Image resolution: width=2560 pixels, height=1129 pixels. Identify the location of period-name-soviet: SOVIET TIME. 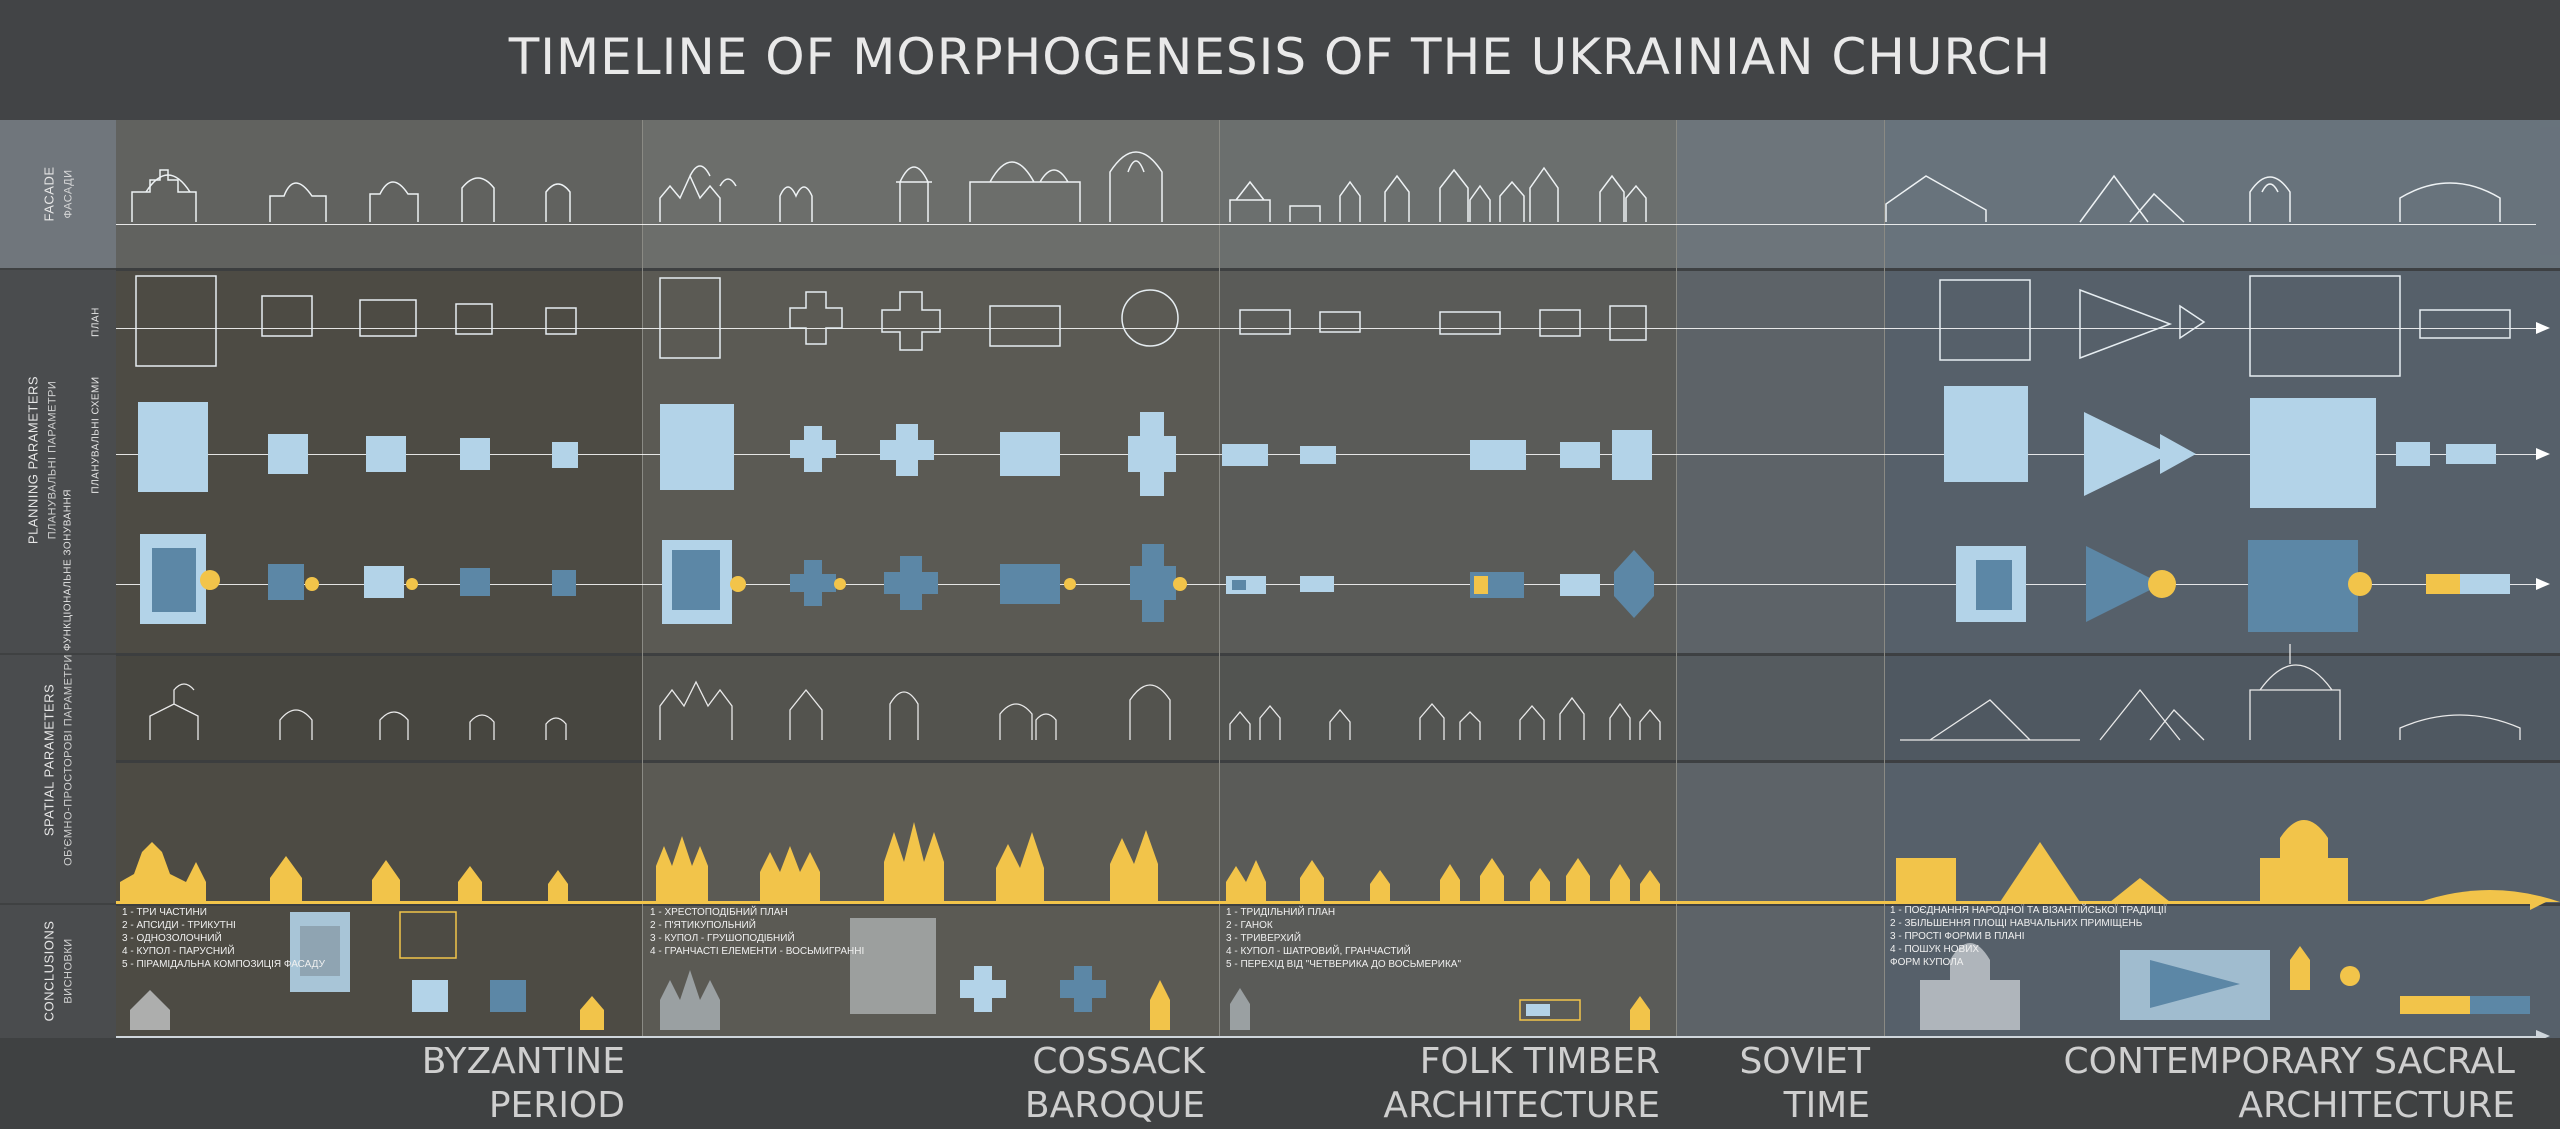
(1804, 1083).